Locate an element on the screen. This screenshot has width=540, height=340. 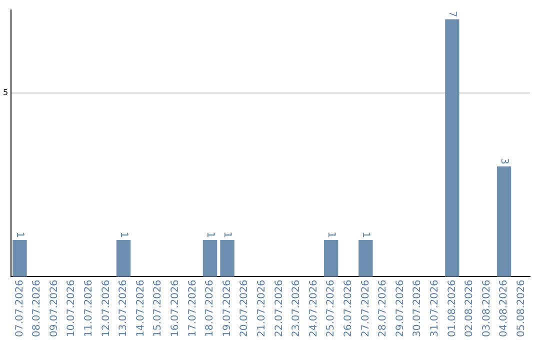
y-tick-label: 5 is located at coordinates (5, 92).